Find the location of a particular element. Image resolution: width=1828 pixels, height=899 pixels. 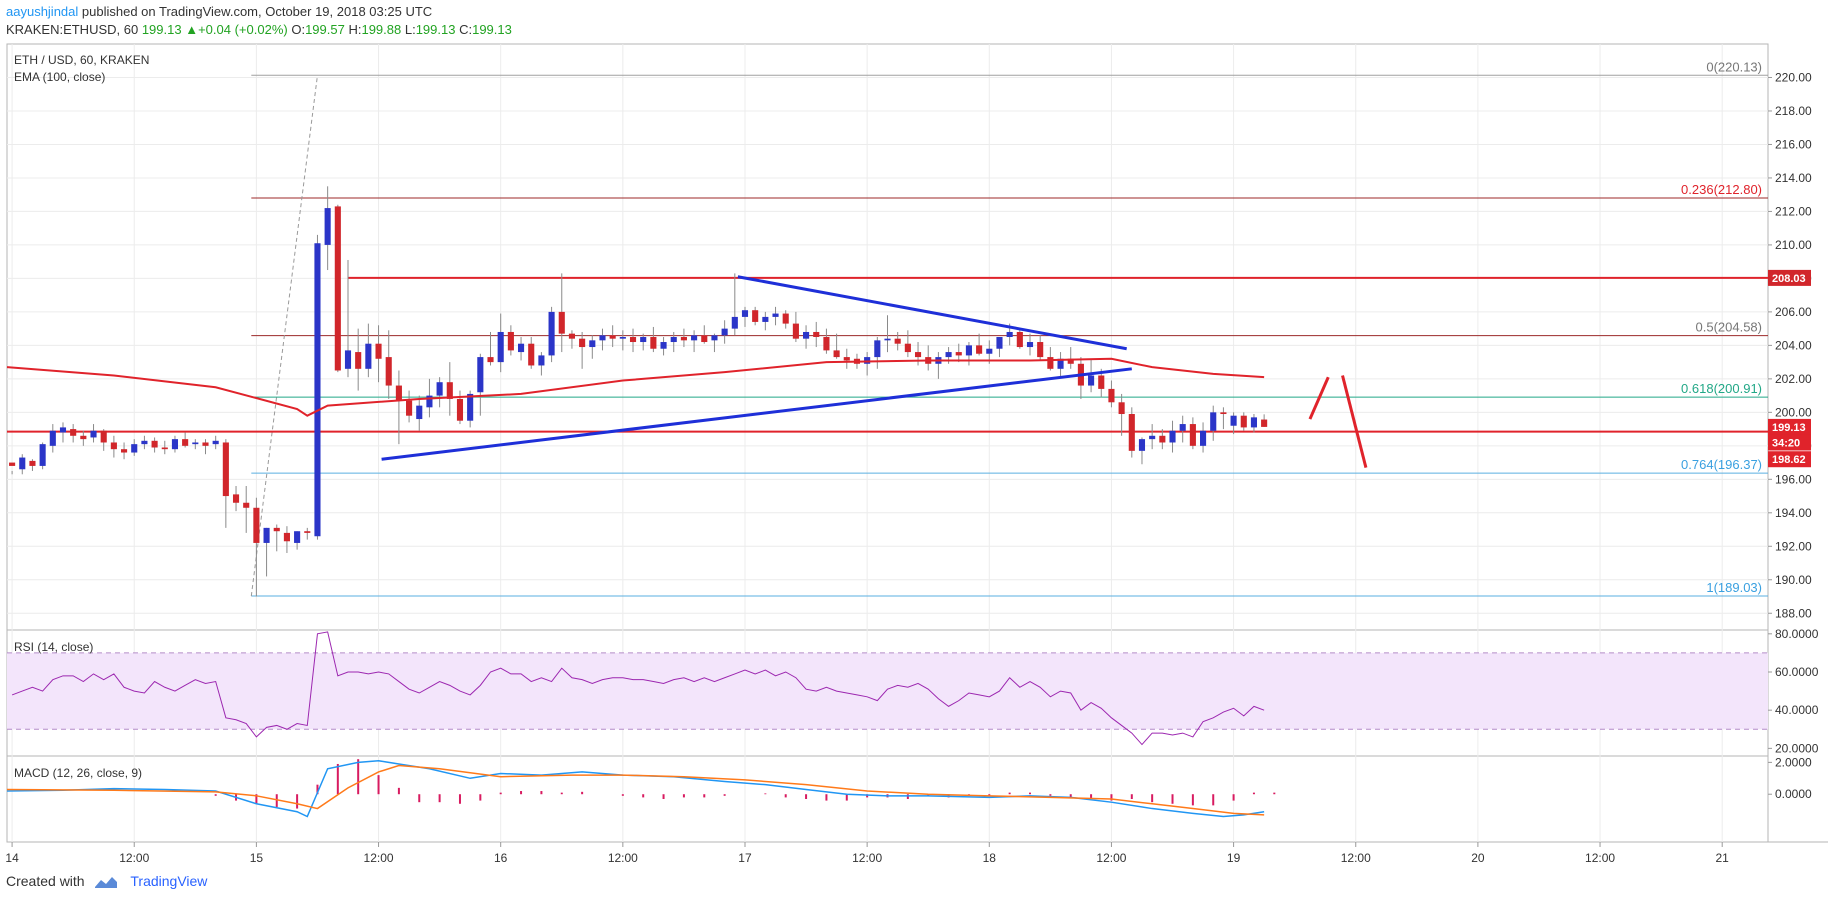

level-price-tag is located at coordinates (1789, 277).